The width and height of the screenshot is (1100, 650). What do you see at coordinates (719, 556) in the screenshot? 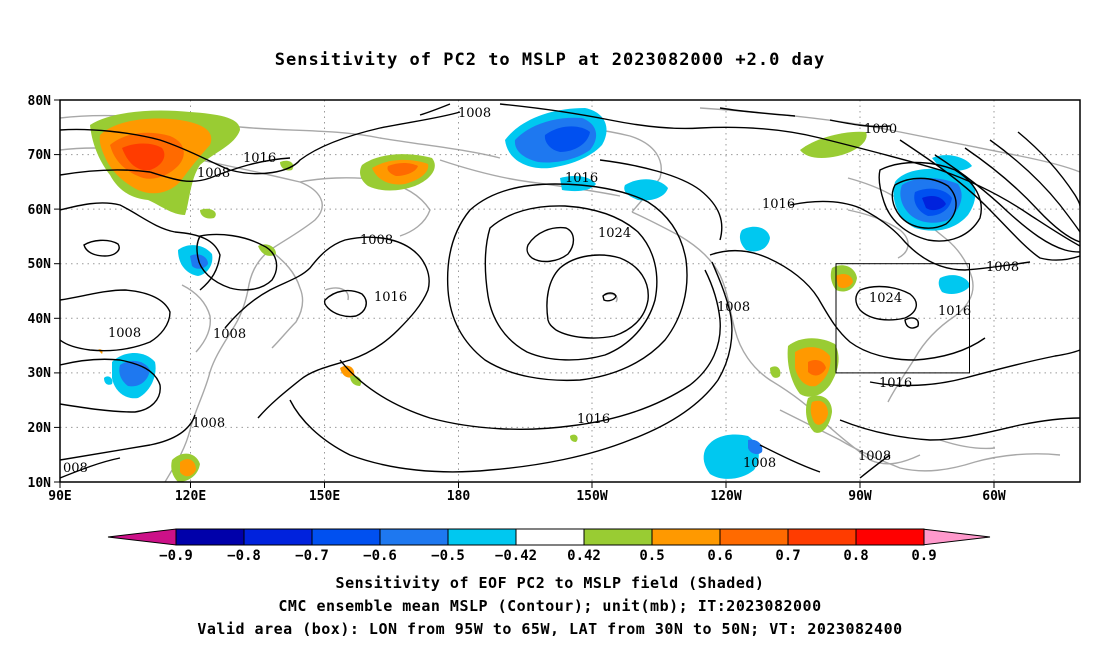
I see `colorbar-tick-label: 0.6` at bounding box center [719, 556].